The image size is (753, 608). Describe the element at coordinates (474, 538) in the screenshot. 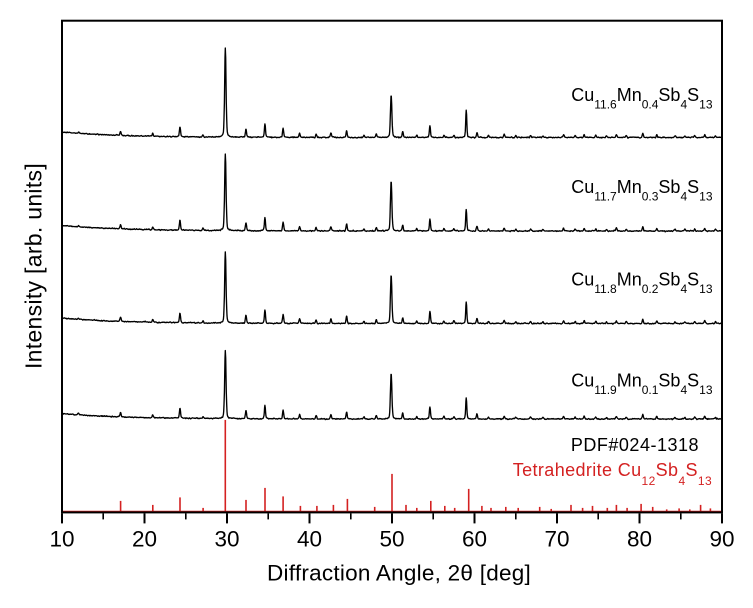

I see `svg-text: 60` at that location.